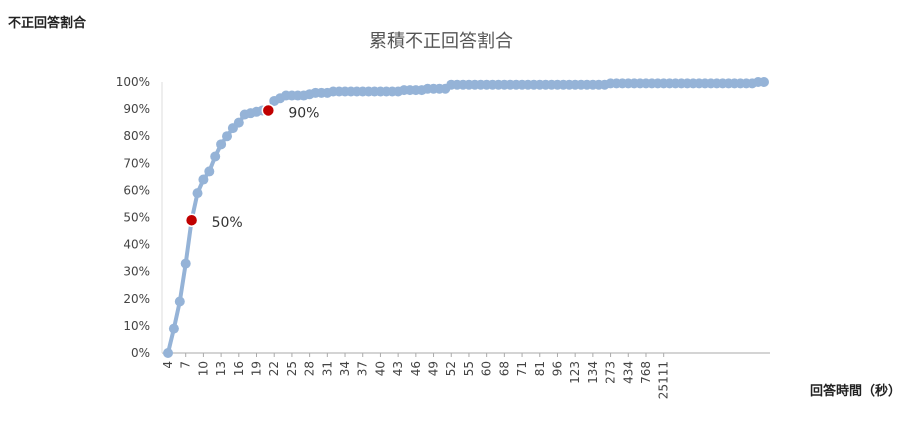  I want to click on x-tick-label: 7, so click(186, 365).